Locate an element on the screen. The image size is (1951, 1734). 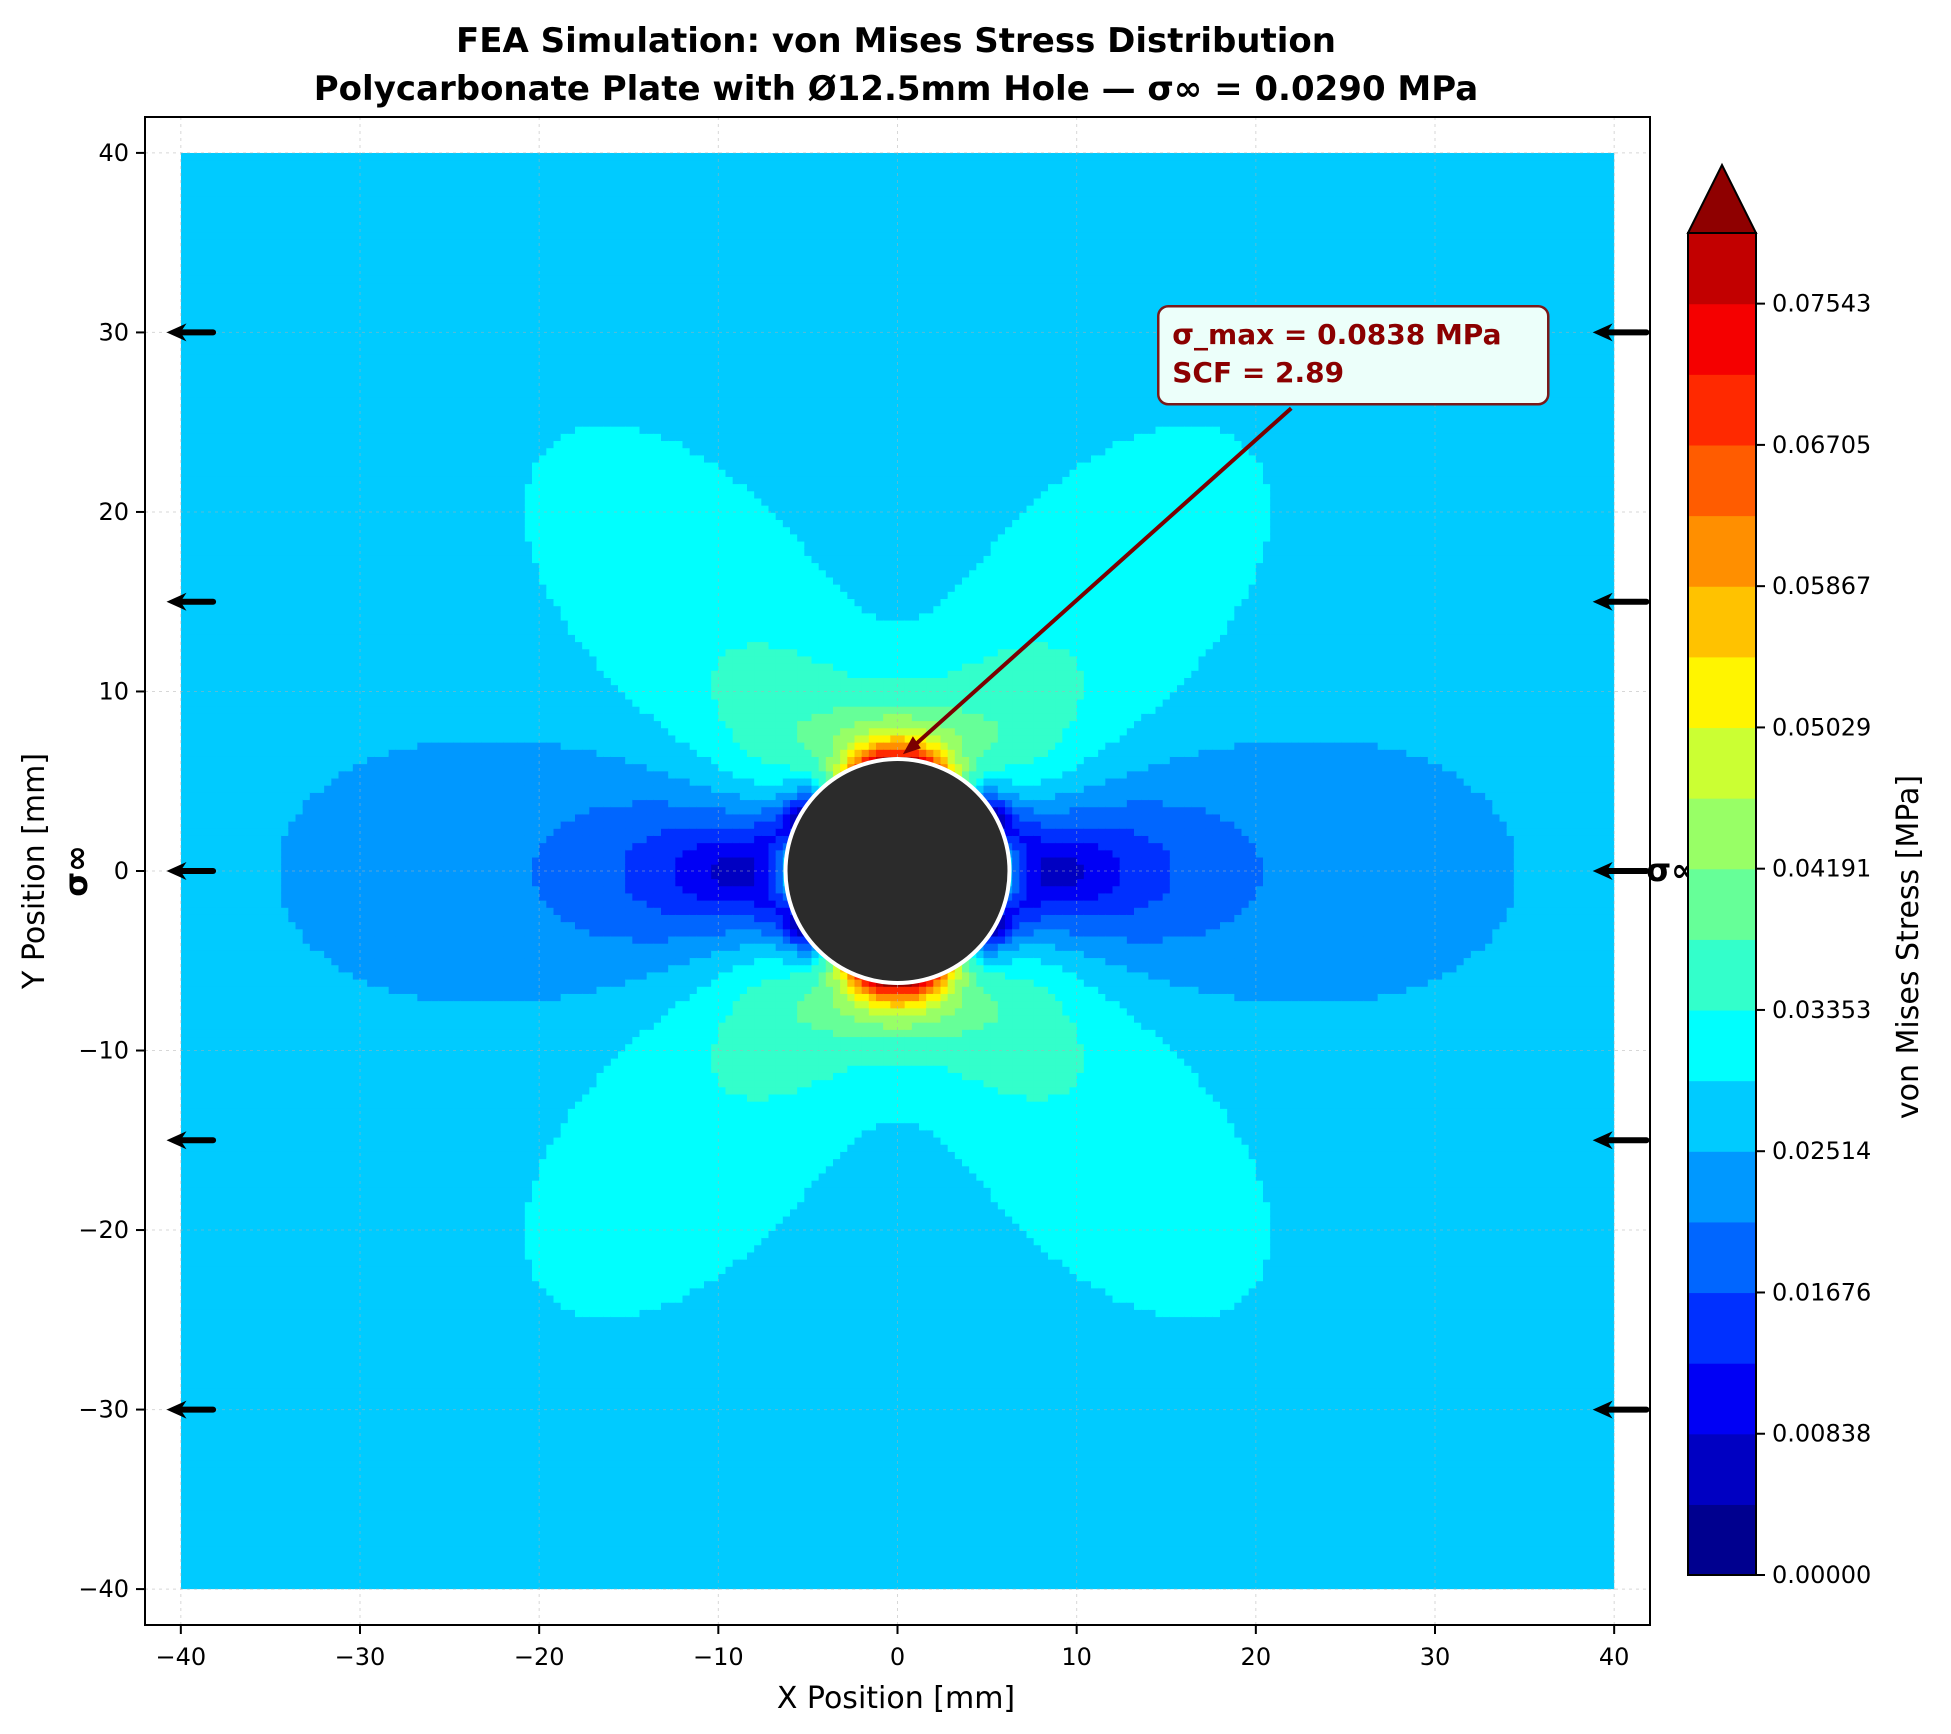
contour-cell-2031 is located at coordinates (257, 1363).